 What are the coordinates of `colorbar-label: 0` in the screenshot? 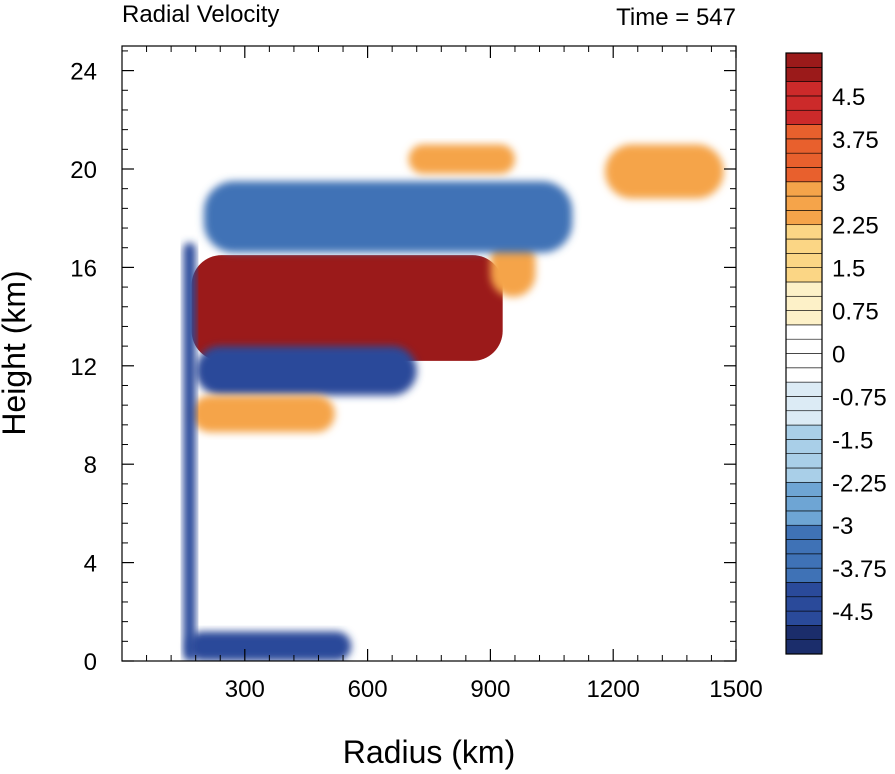 It's located at (838, 355).